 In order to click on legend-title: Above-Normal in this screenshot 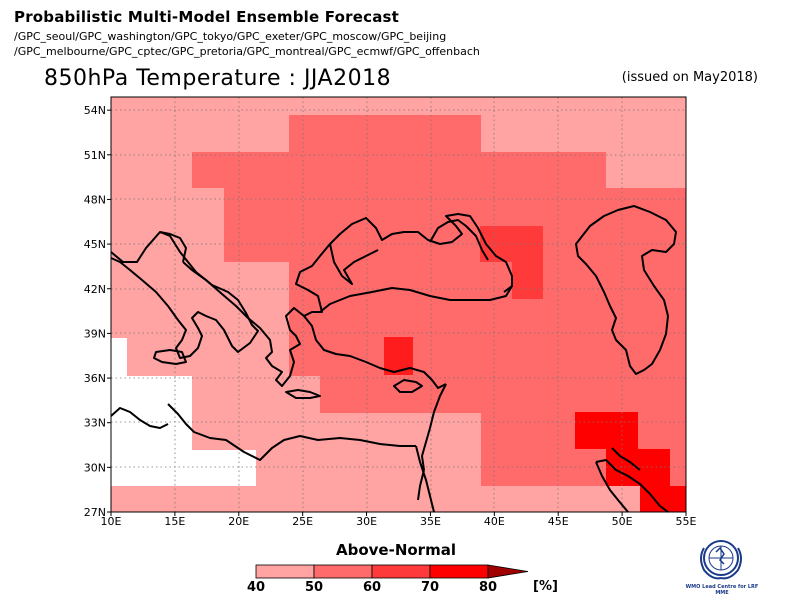, I will do `click(396, 550)`.